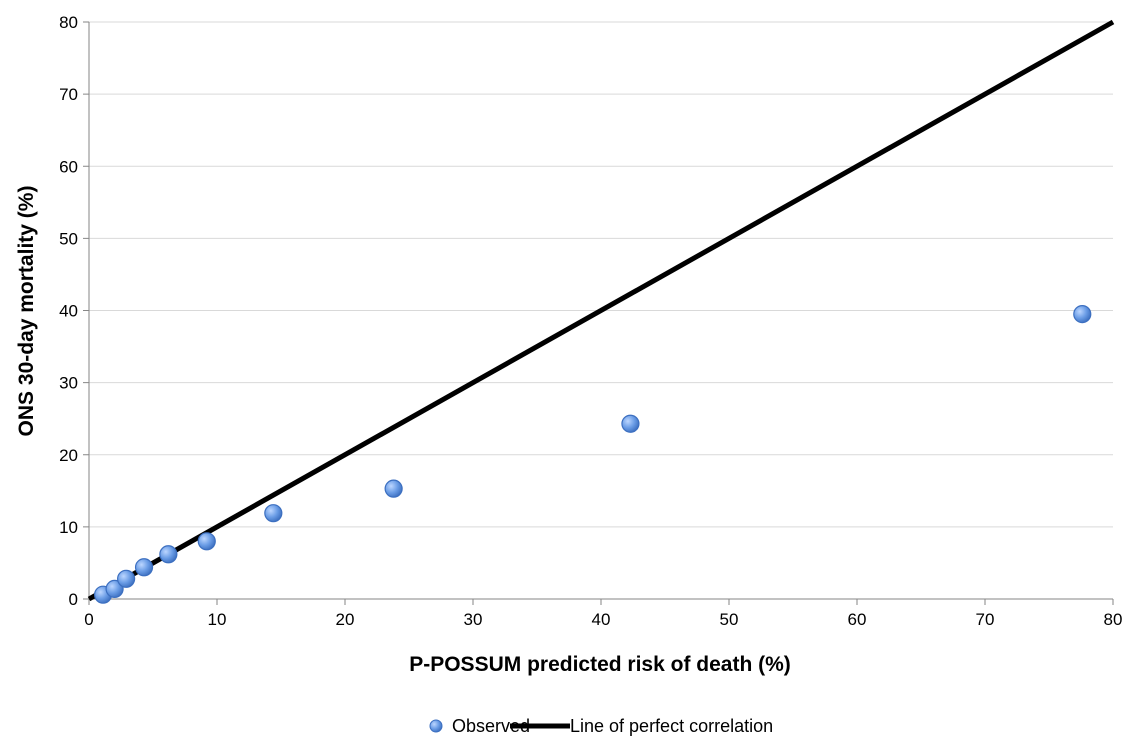 This screenshot has width=1127, height=742. What do you see at coordinates (671, 726) in the screenshot?
I see `legend-correlation-label: Line of perfect correlation` at bounding box center [671, 726].